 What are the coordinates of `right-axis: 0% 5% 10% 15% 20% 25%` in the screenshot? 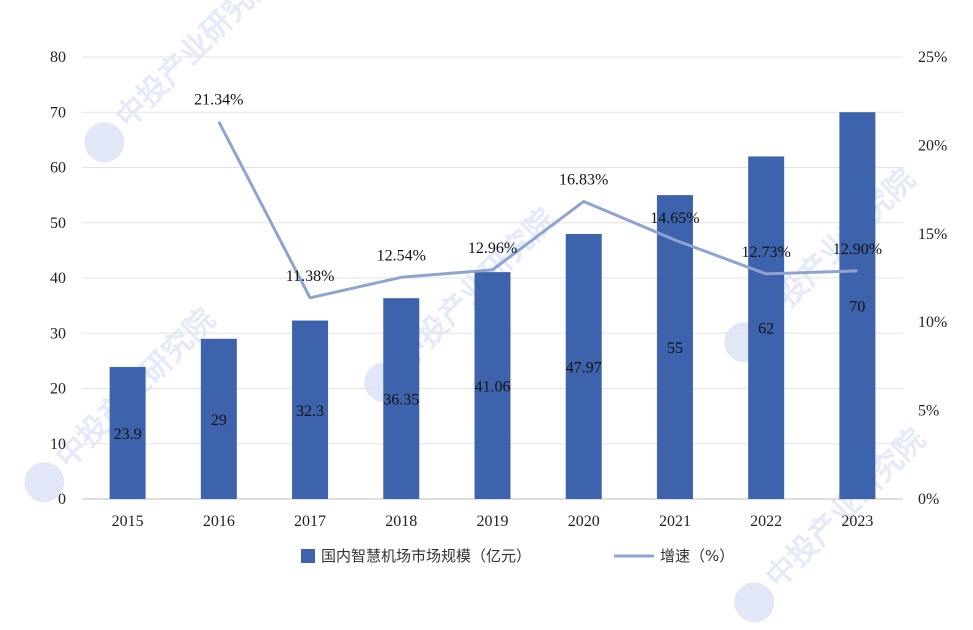 It's located at (932, 278).